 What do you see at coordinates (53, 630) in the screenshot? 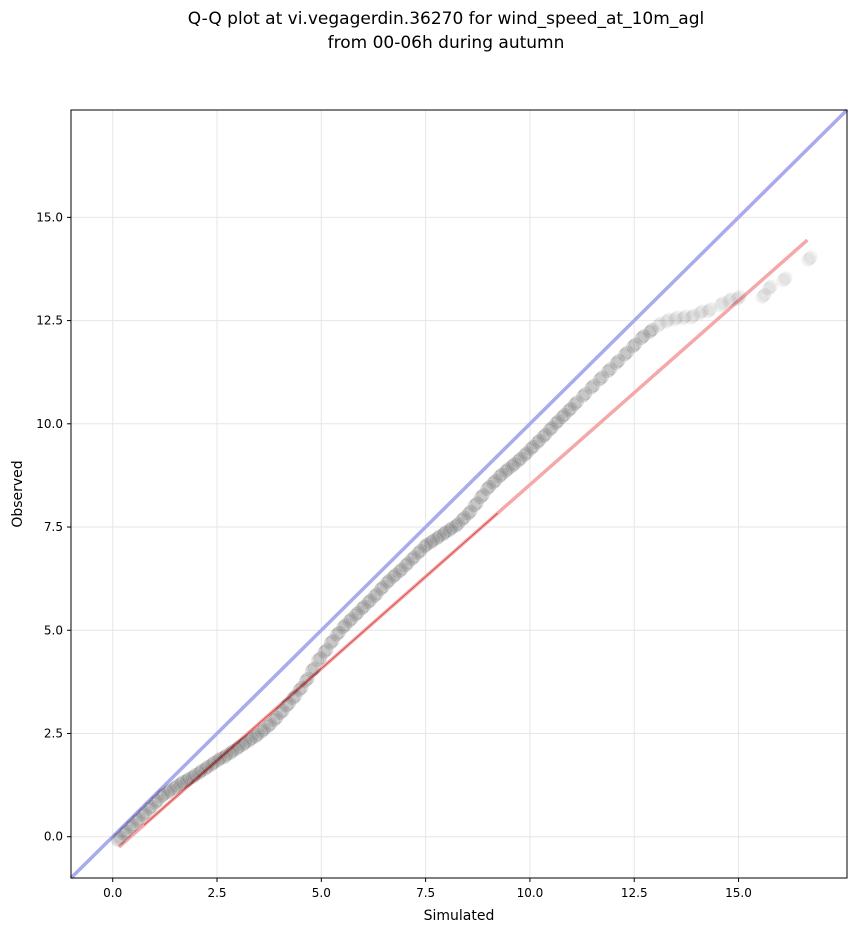
I see `y-tick-label: 5.0` at bounding box center [53, 630].